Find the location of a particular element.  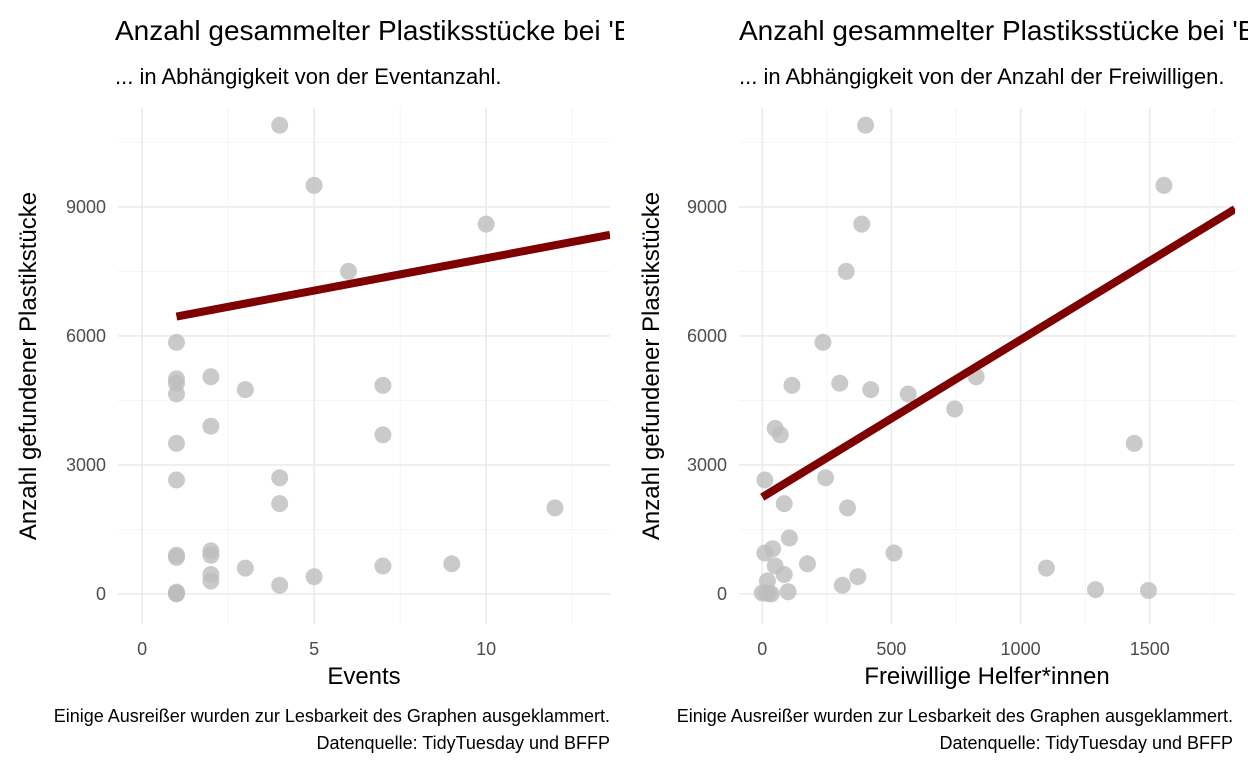

x-tick-label: 500 is located at coordinates (891, 649).